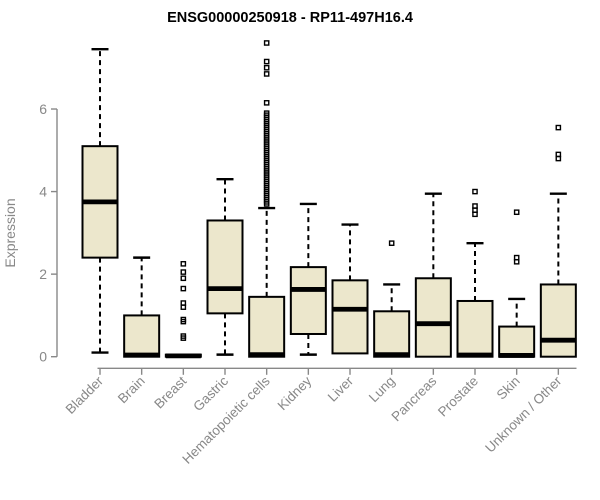 This screenshot has height=500, width=600. I want to click on box-liver, so click(350, 289).